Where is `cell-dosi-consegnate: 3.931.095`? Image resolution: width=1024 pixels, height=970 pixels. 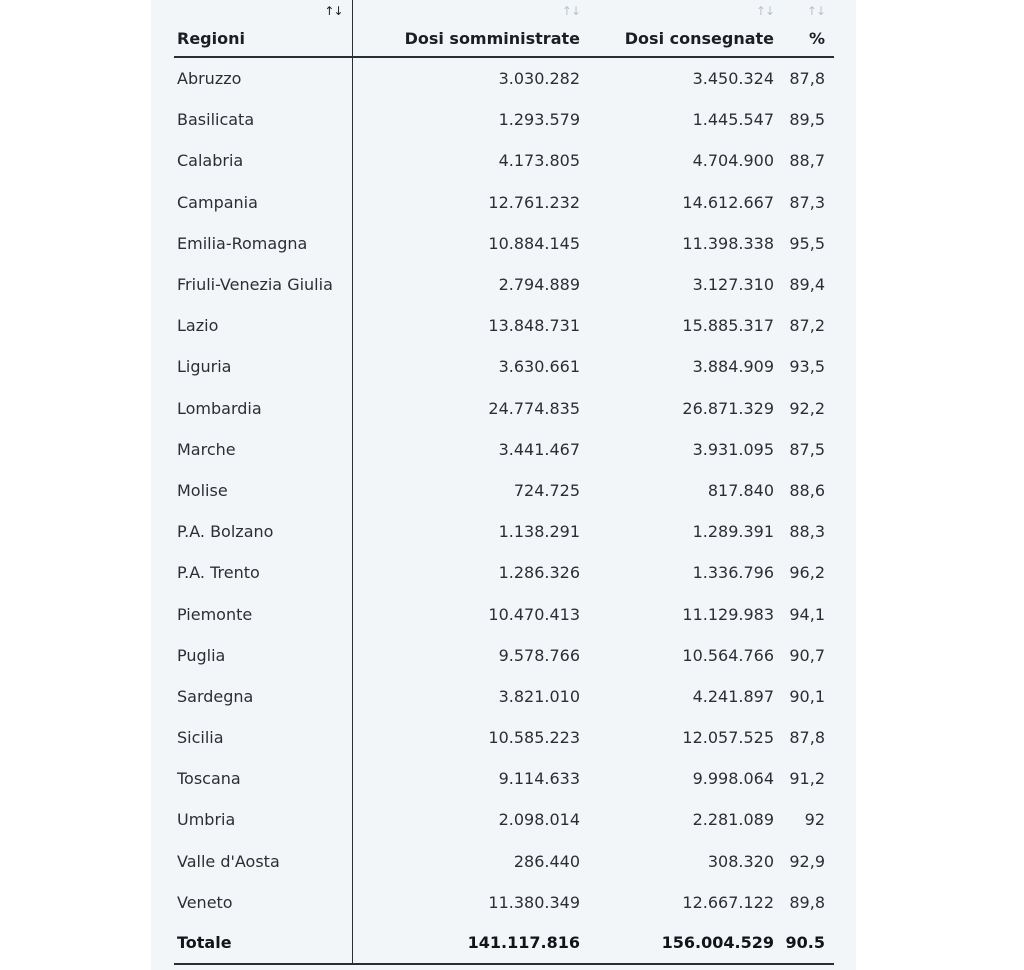 cell-dosi-consegnate: 3.931.095 is located at coordinates (733, 449).